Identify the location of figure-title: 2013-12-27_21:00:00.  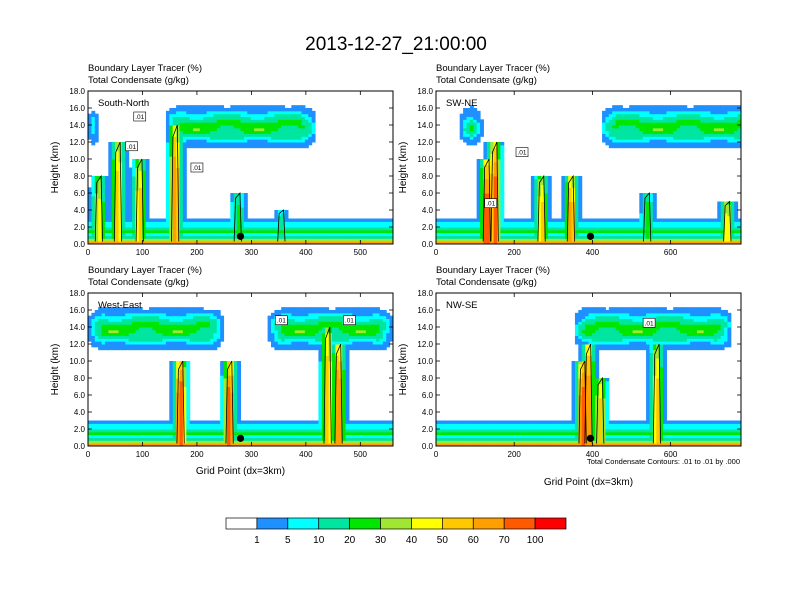
(396, 44).